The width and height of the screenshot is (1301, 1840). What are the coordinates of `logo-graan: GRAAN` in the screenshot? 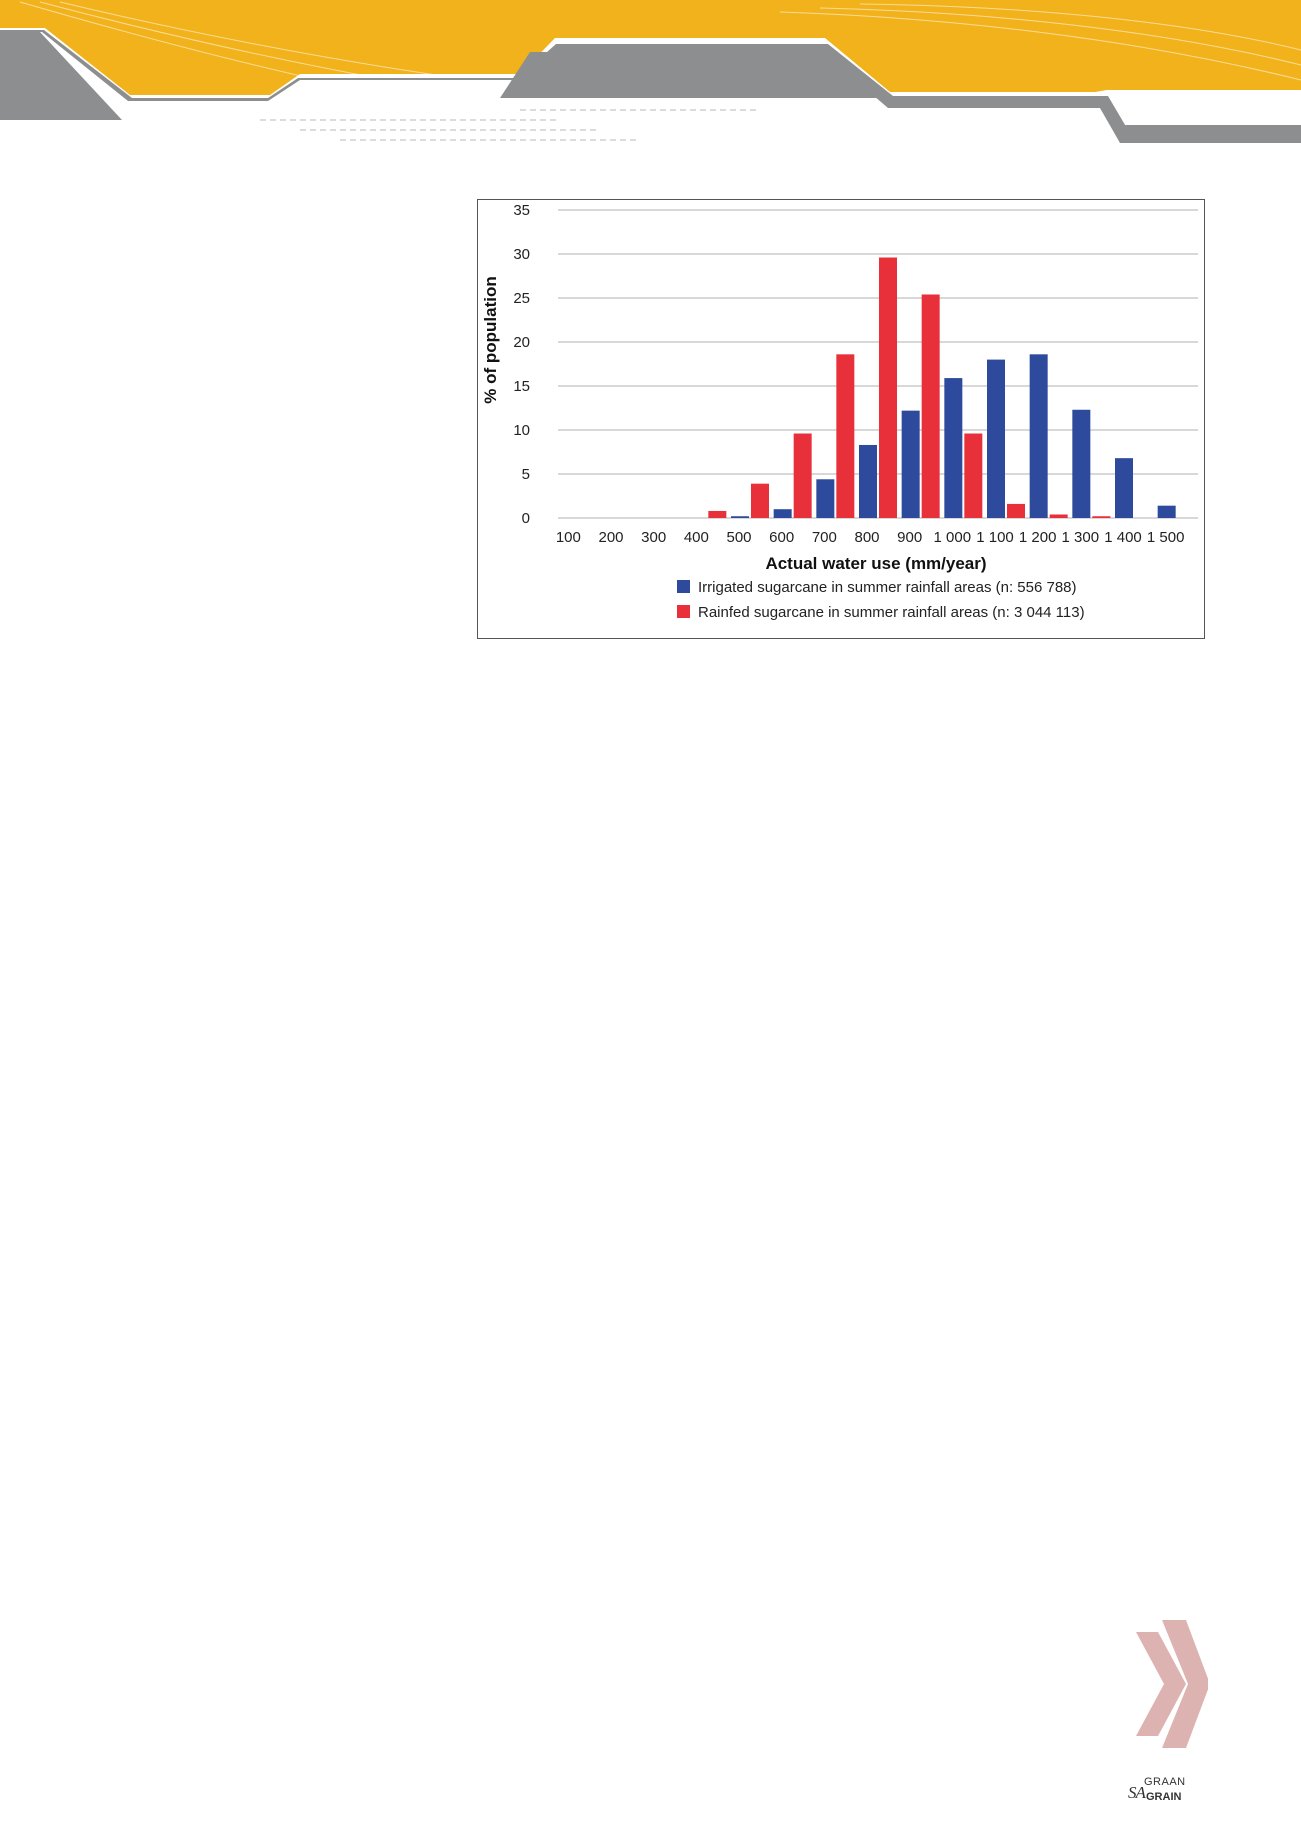 It's located at (1165, 1782).